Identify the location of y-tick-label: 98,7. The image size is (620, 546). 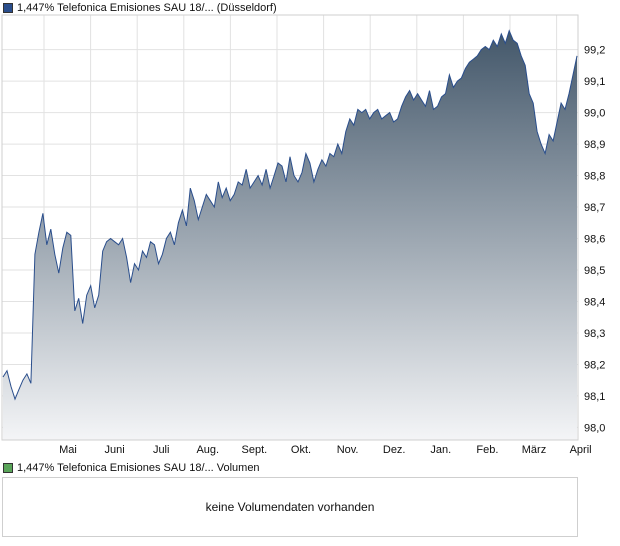
(594, 208).